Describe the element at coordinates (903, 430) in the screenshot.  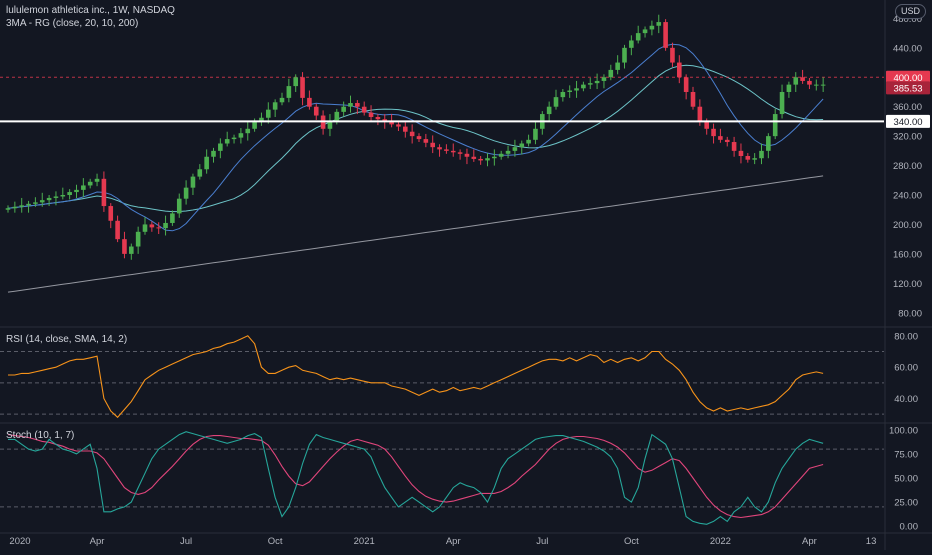
I see `stoch-tick-label: 100.00` at that location.